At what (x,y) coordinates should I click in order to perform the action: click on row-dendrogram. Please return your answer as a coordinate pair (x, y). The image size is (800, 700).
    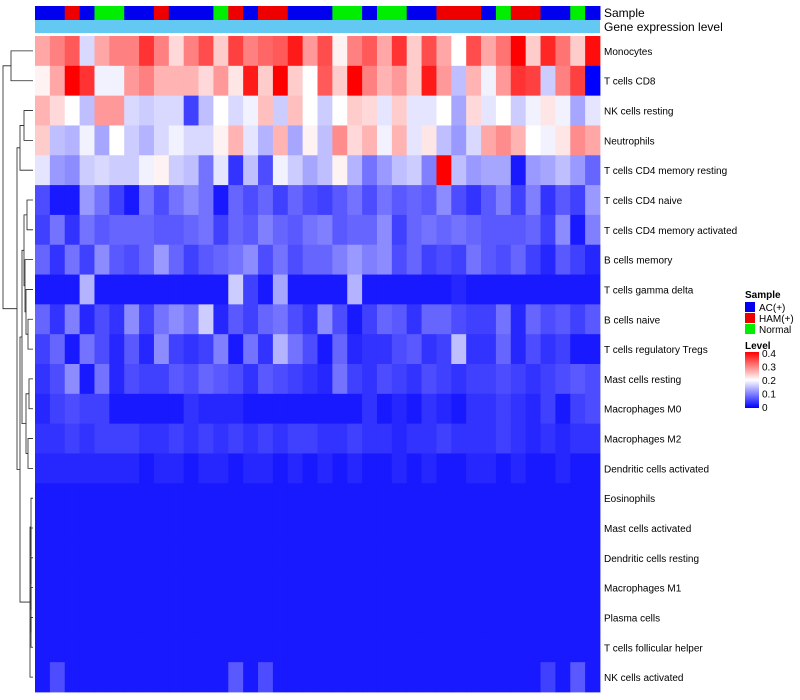
    Looking at the image, I should click on (17, 364).